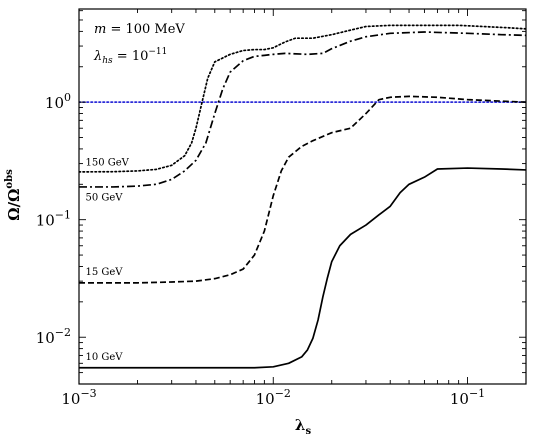  Describe the element at coordinates (53, 336) in the screenshot. I see `y-tick-label: 10⁻²` at that location.